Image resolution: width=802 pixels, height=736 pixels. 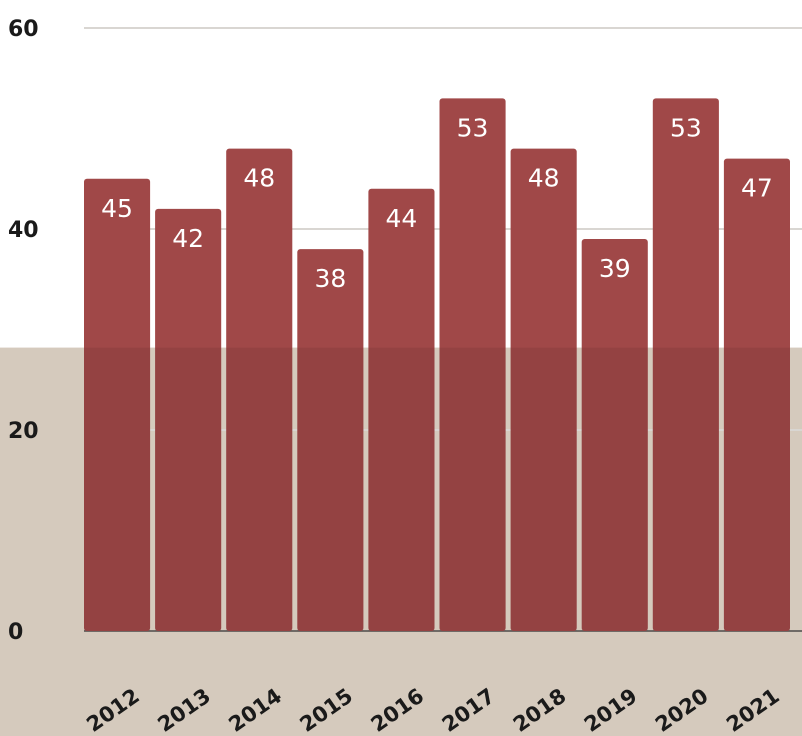 What do you see at coordinates (117, 208) in the screenshot?
I see `data-label-2012: 45` at bounding box center [117, 208].